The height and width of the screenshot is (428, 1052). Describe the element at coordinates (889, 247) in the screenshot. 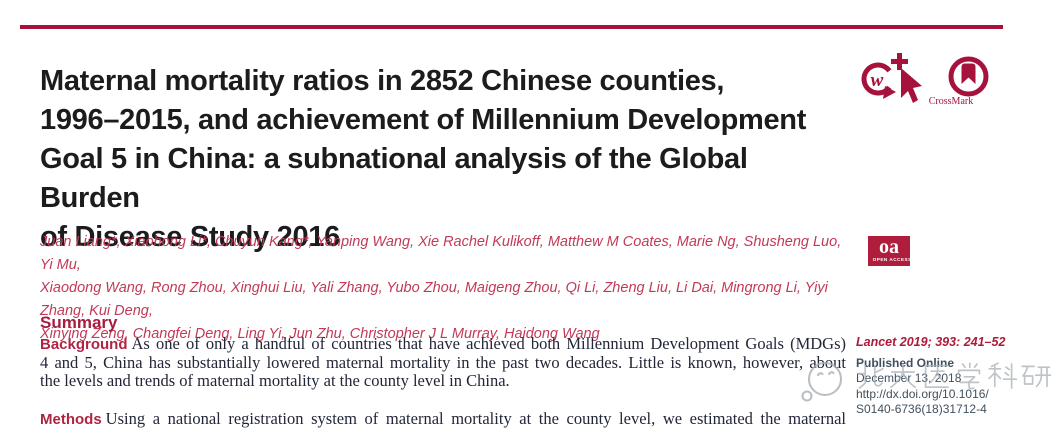

I see `open-access-abbr: oa` at that location.